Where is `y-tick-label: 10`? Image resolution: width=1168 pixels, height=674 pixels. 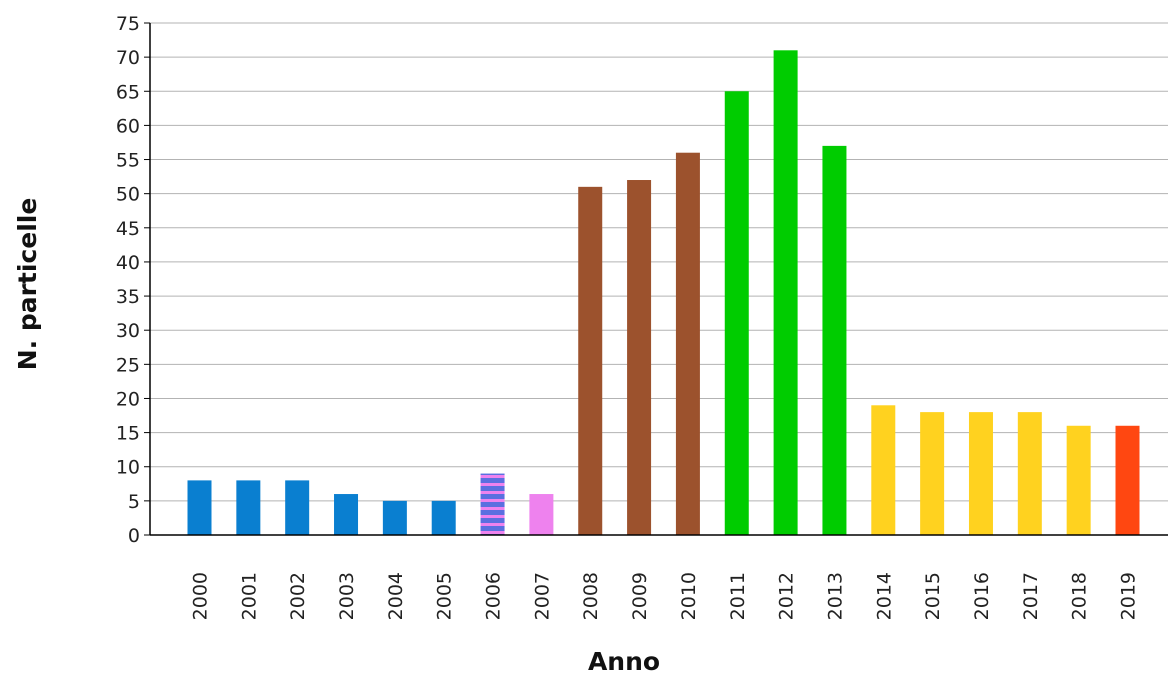 y-tick-label: 10 is located at coordinates (128, 468).